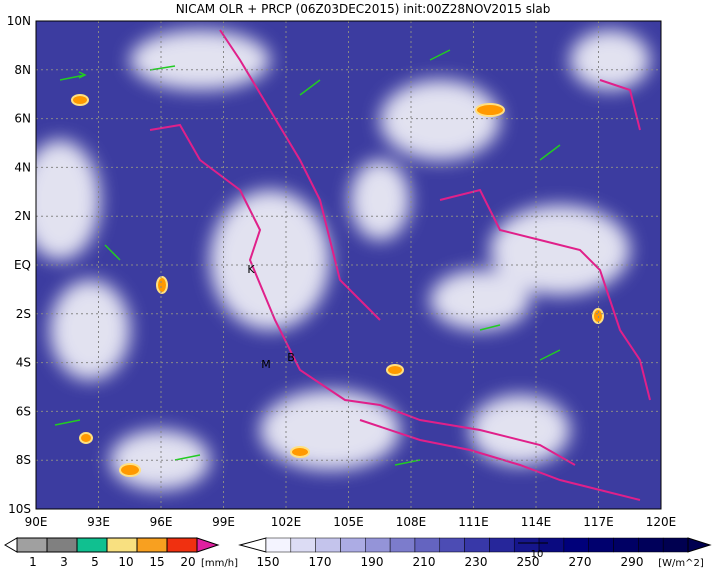 The width and height of the screenshot is (726, 575). Describe the element at coordinates (681, 563) in the screenshot. I see `olr-unit: [W/m^2]` at that location.